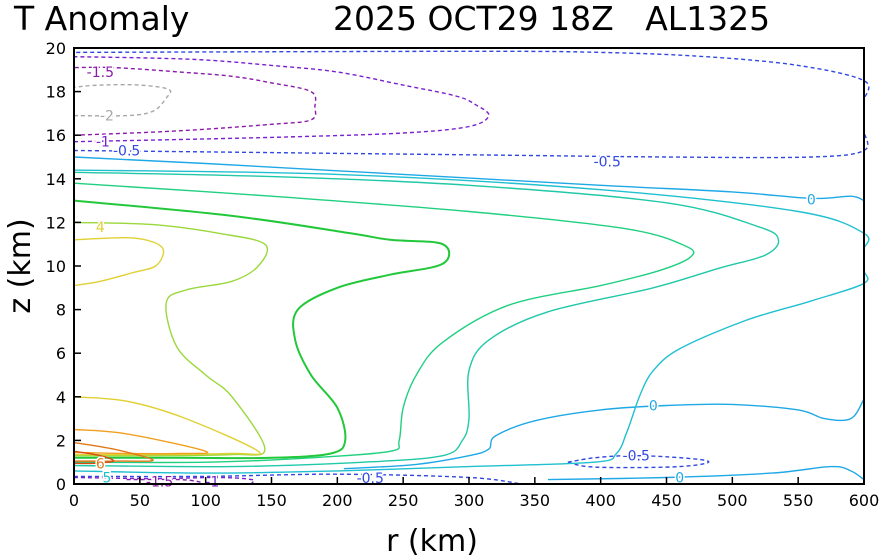  What do you see at coordinates (205, 500) in the screenshot?
I see `x-tick-label: 100` at bounding box center [205, 500].